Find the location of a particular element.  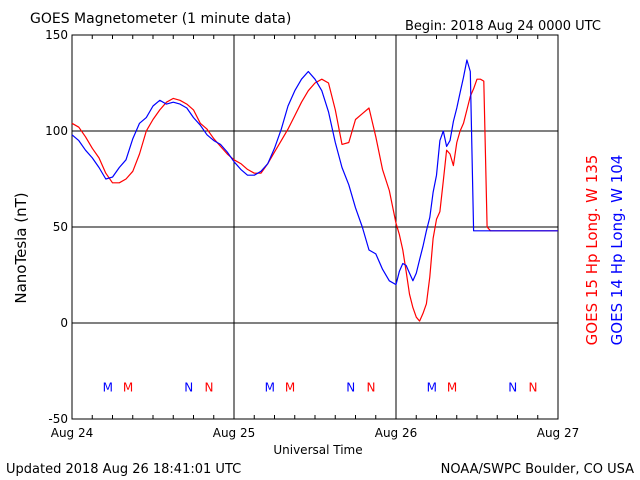

x-axis-label: Universal Time is located at coordinates (317, 450).